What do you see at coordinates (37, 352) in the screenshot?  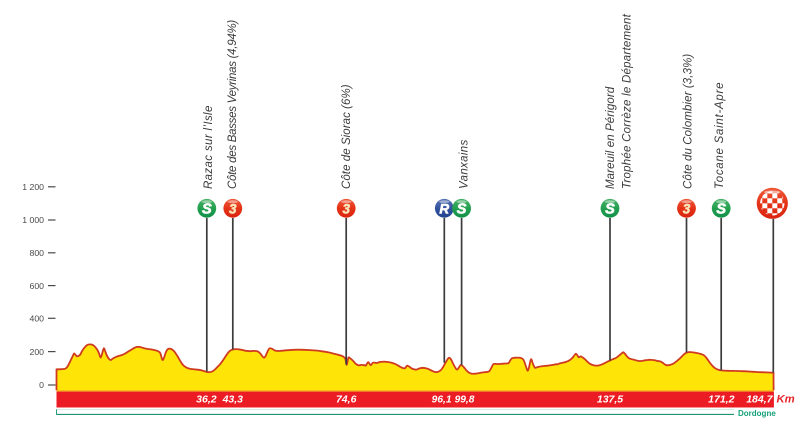 I see `svg-text: 200` at bounding box center [37, 352].